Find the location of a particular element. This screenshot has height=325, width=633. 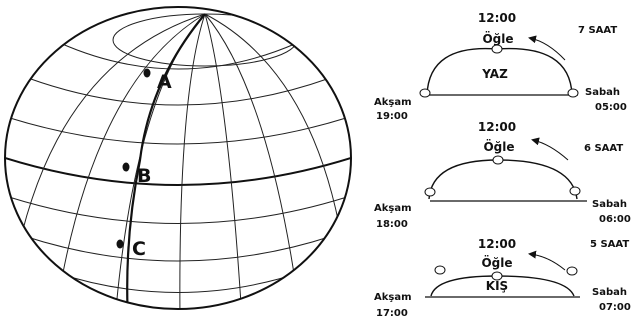

point-c-label: C is located at coordinates (139, 249).